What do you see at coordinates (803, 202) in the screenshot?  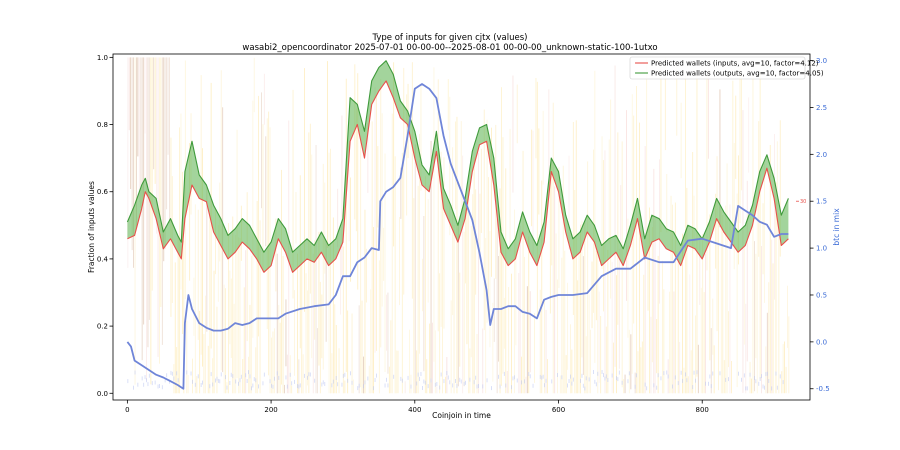 I see `right-marker-label: 30` at bounding box center [803, 202].